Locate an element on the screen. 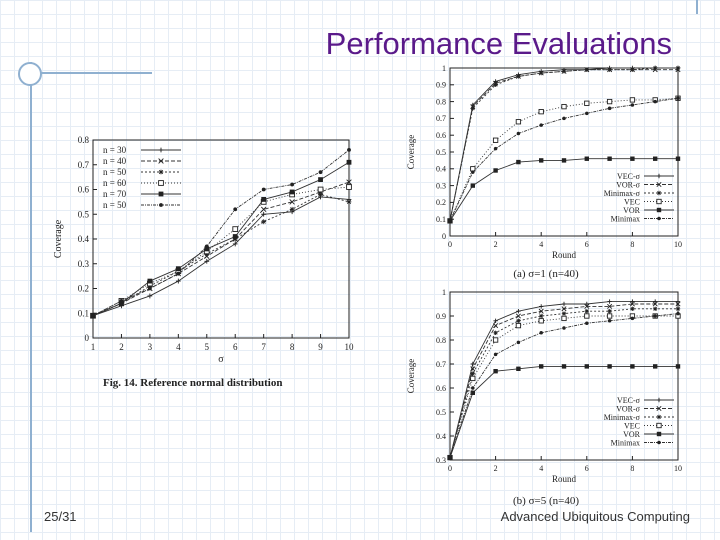 This screenshot has height=540, width=720. decorative-circle is located at coordinates (30, 74).